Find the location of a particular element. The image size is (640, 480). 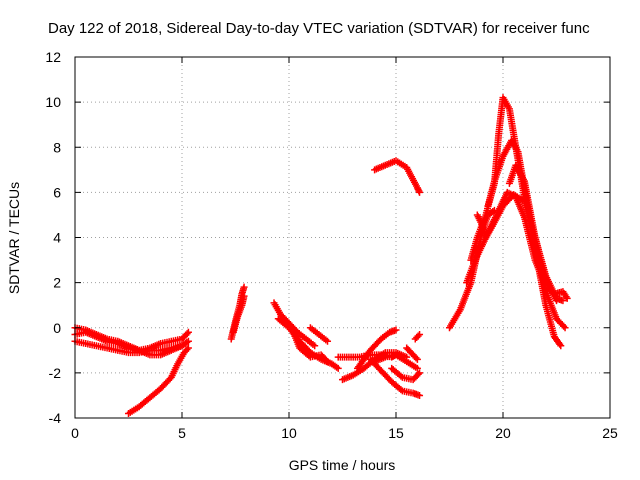

y-tick-label: 12 is located at coordinates (53, 57).